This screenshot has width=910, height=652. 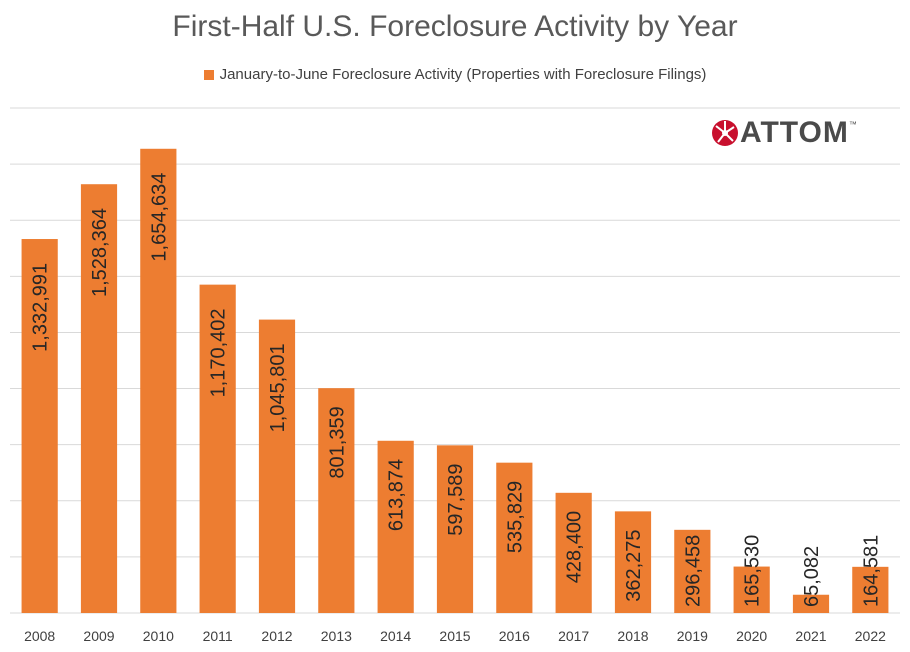 I want to click on x-tick-2011: 2011, so click(x=218, y=636).